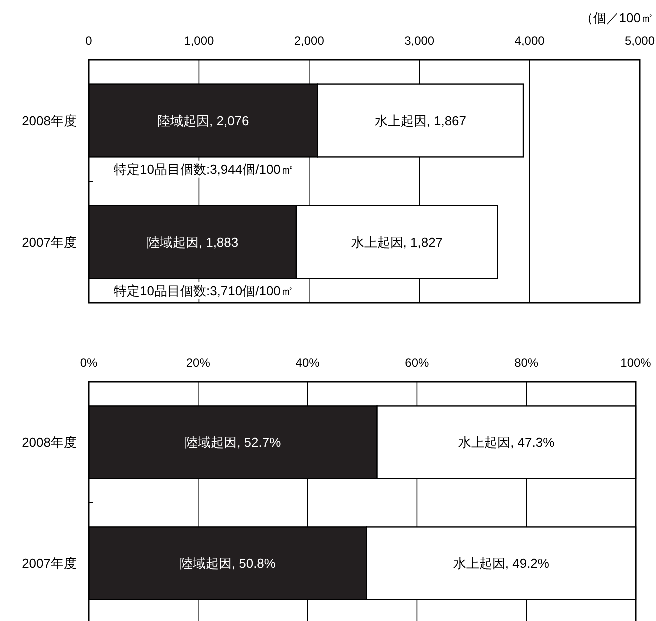  I want to click on tick-label: 3,000, so click(419, 41).